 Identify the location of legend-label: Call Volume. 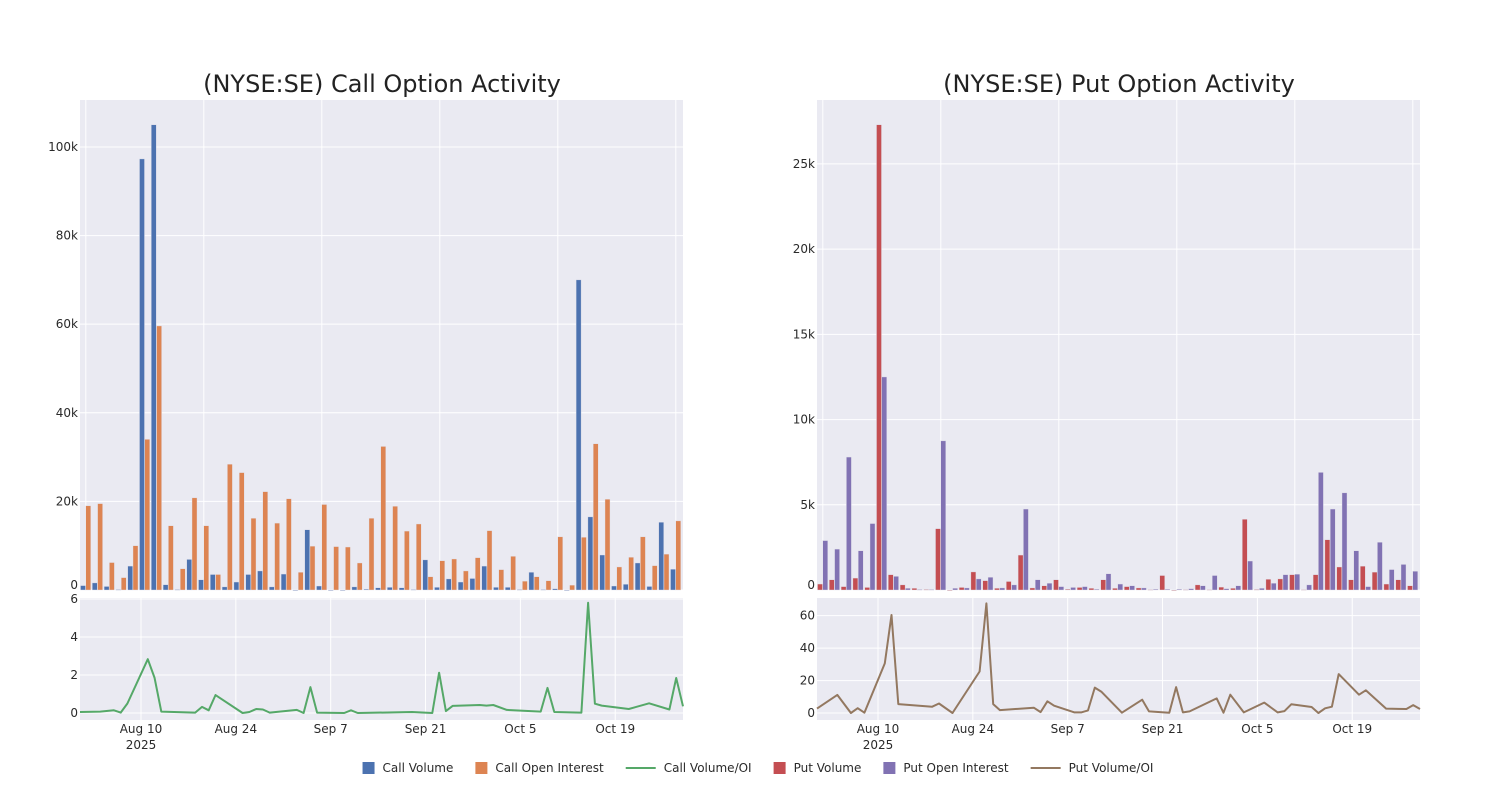
(418, 768).